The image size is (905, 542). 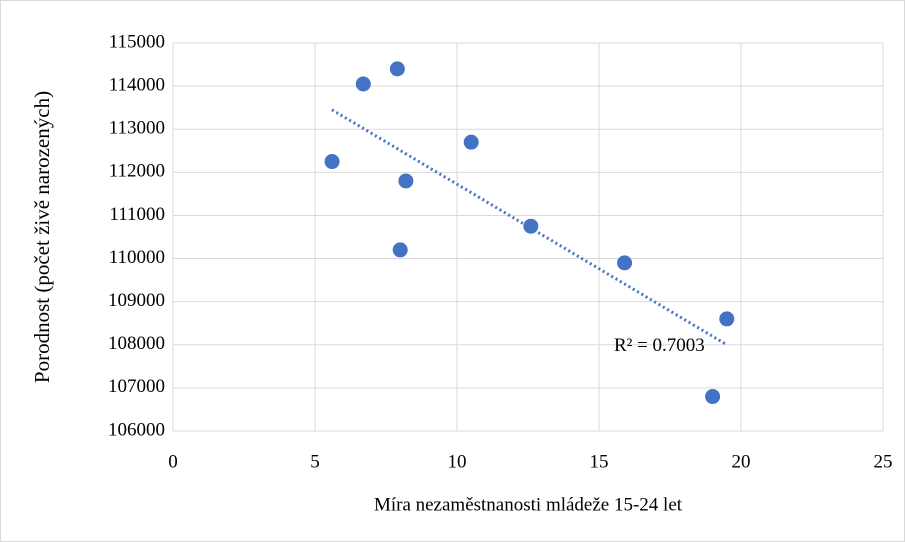 I want to click on y-tick-label: 107000, so click(x=136, y=386).